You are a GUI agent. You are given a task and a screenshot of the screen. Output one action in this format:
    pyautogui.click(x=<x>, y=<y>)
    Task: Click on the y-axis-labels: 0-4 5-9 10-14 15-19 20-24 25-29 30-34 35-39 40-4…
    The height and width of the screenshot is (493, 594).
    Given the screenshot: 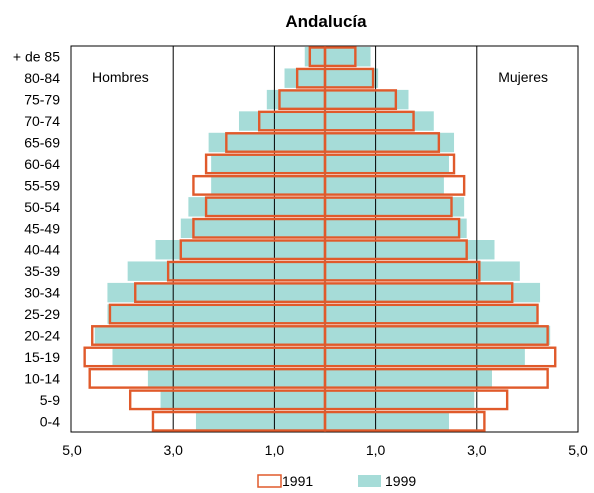 What is the action you would take?
    pyautogui.click(x=36, y=239)
    